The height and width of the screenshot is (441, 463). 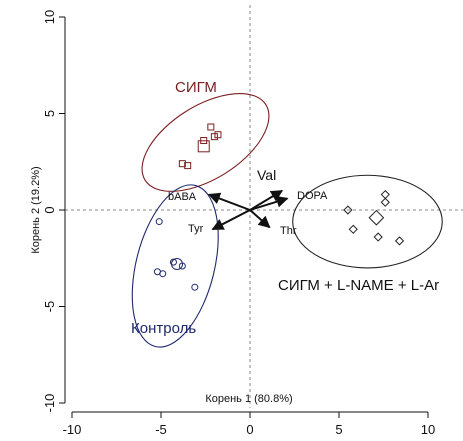 What do you see at coordinates (249, 429) in the screenshot?
I see `x-tick-label: 0` at bounding box center [249, 429].